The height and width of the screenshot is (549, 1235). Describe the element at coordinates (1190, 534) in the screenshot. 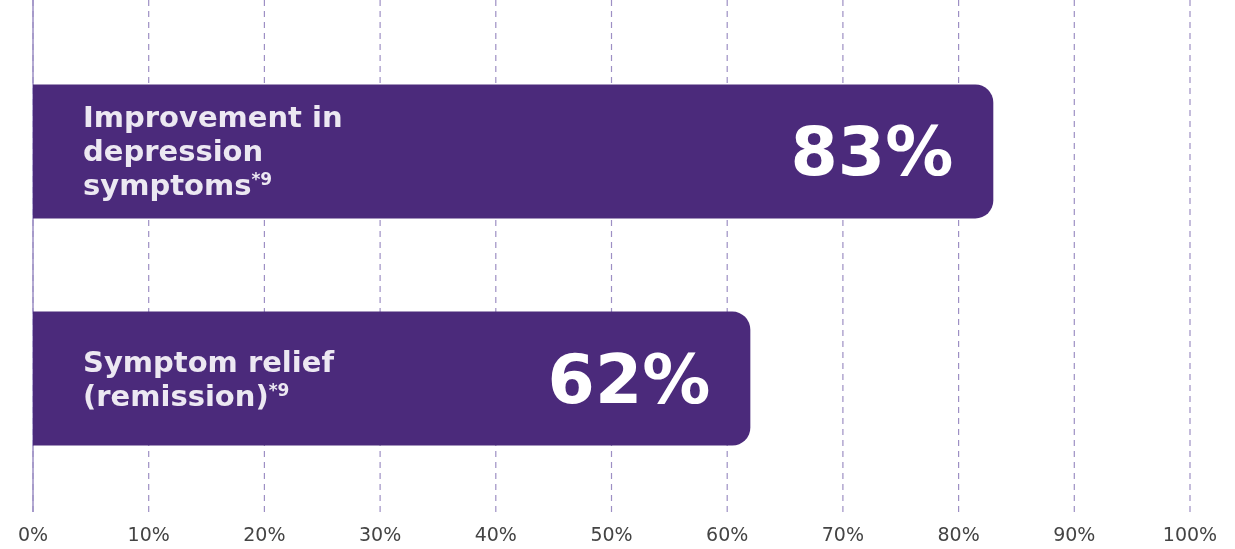

I see `x-tick-label: 100%` at that location.